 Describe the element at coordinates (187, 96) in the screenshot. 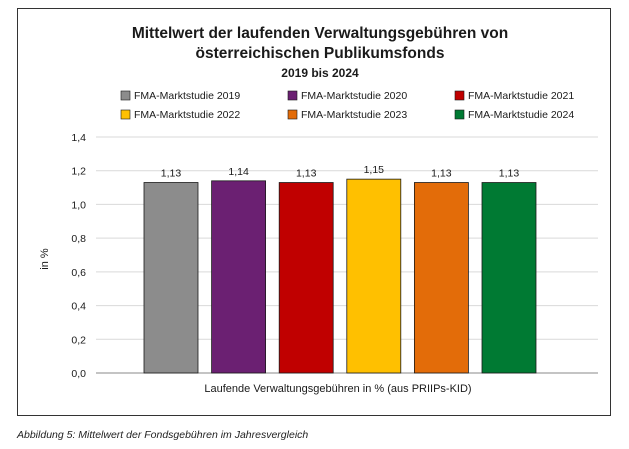

I see `legend-label: FMA-Marktstudie 2019` at that location.